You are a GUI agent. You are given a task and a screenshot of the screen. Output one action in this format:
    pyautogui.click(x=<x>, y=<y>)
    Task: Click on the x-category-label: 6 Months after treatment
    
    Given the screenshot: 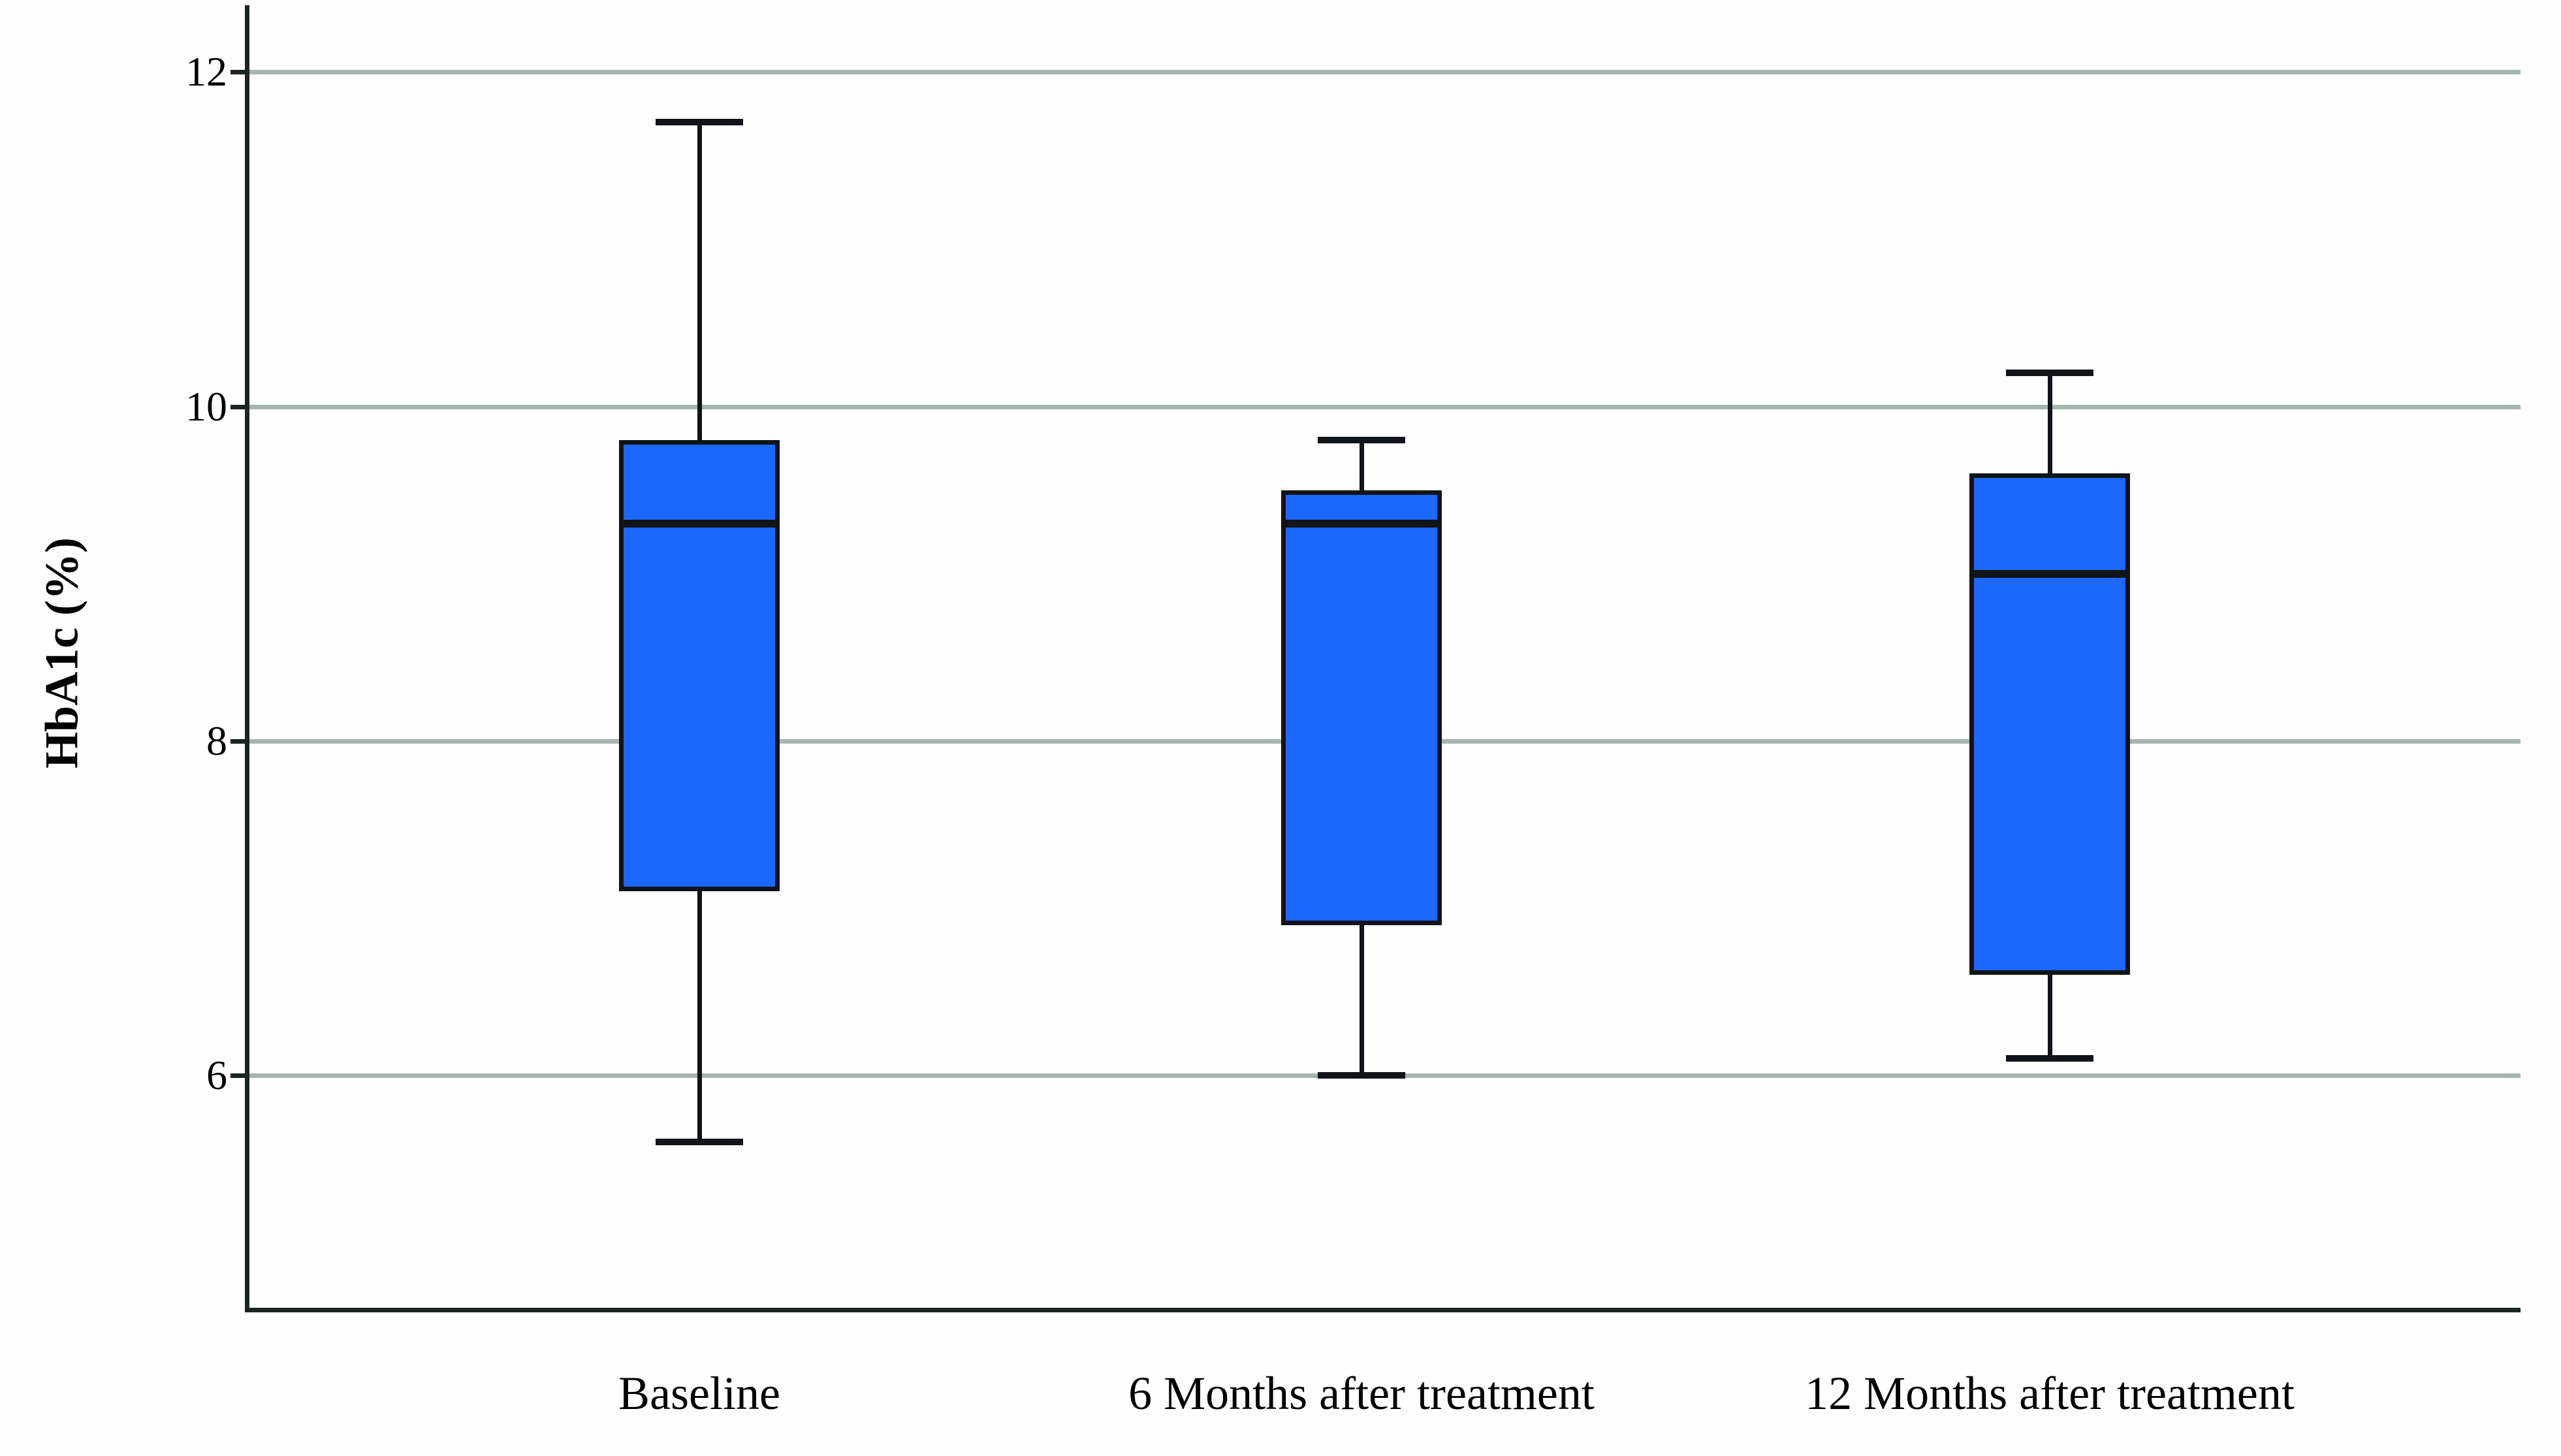 What is the action you would take?
    pyautogui.click(x=1361, y=1393)
    